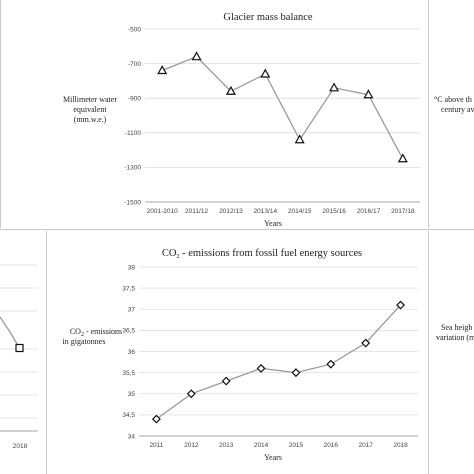 The height and width of the screenshot is (474, 474). I want to click on partial-x-tick-label: 2018, so click(20, 446).